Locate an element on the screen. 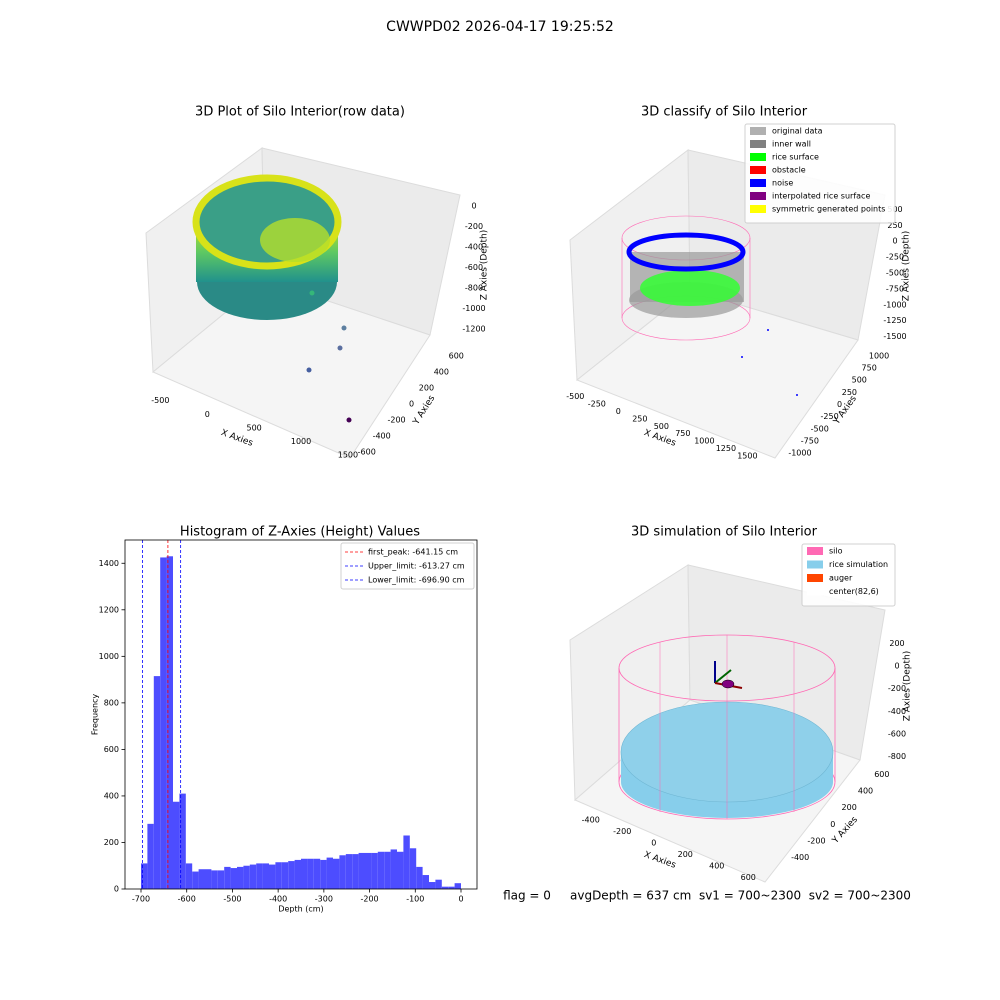  x-axis-label: Depth (cm) is located at coordinates (300, 909).